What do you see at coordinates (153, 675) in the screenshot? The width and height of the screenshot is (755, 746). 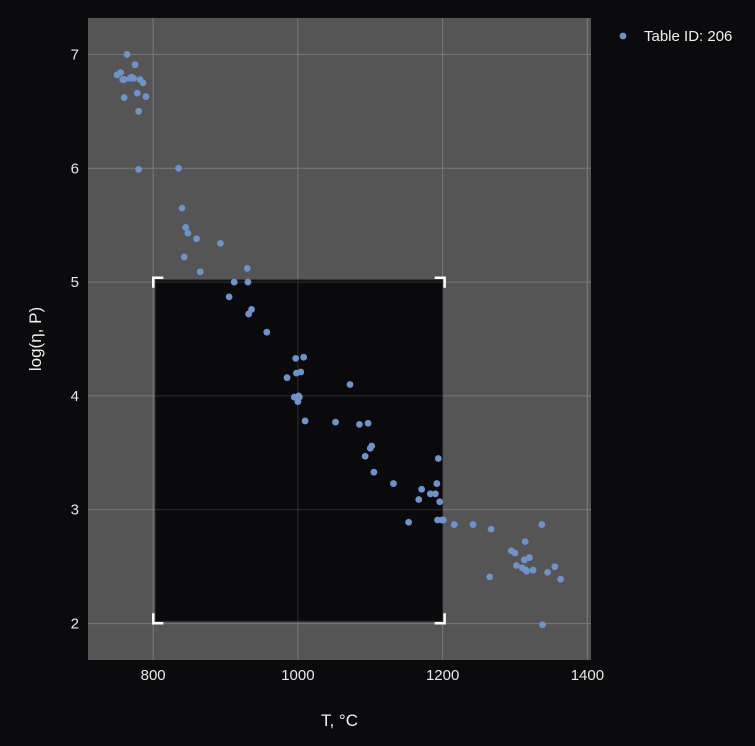 I see `x-tick-label: 800` at bounding box center [153, 675].